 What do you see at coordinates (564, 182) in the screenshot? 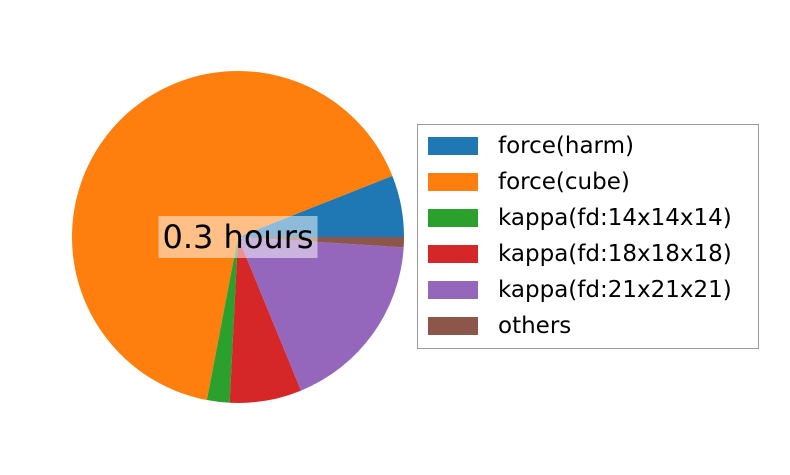
I see `legend-label: force(cube)` at bounding box center [564, 182].